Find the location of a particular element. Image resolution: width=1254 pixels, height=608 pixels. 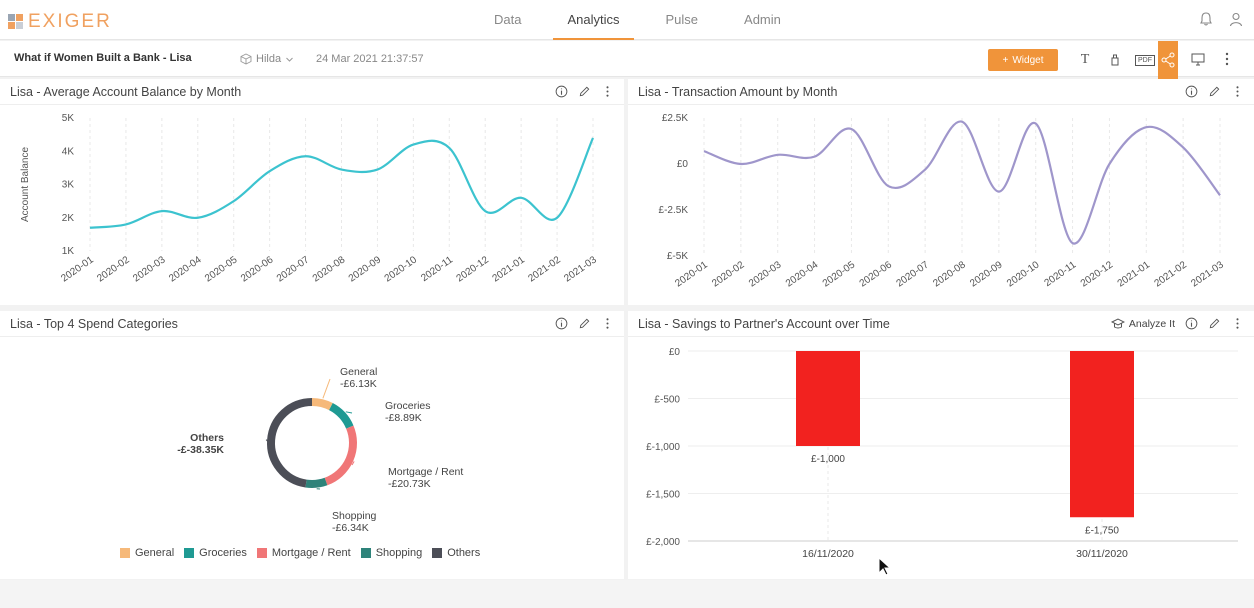

filter-icon is located at coordinates (1115, 60).